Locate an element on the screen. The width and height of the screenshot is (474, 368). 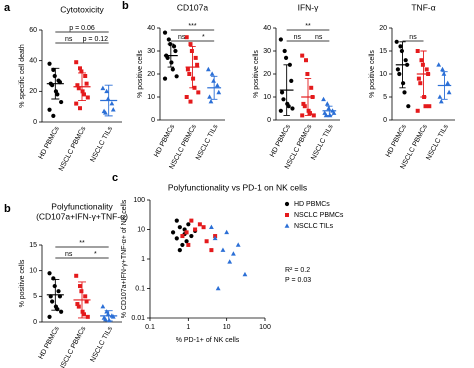
x-tick-label: NSCLC PBMCs is located at coordinates (73, 346).